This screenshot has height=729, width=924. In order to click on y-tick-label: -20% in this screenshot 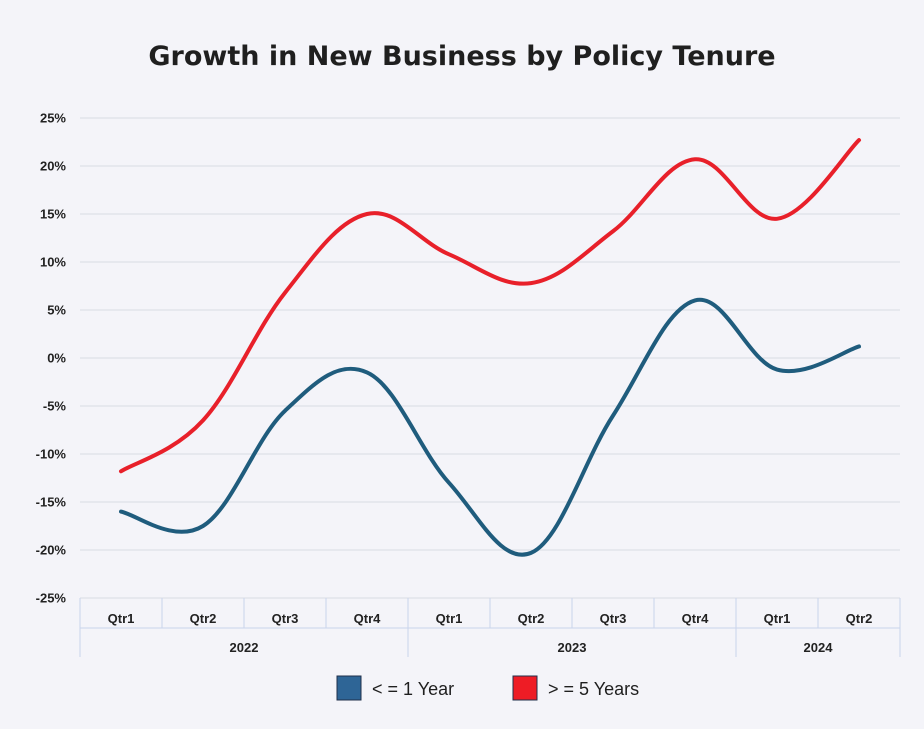, I will do `click(51, 550)`.